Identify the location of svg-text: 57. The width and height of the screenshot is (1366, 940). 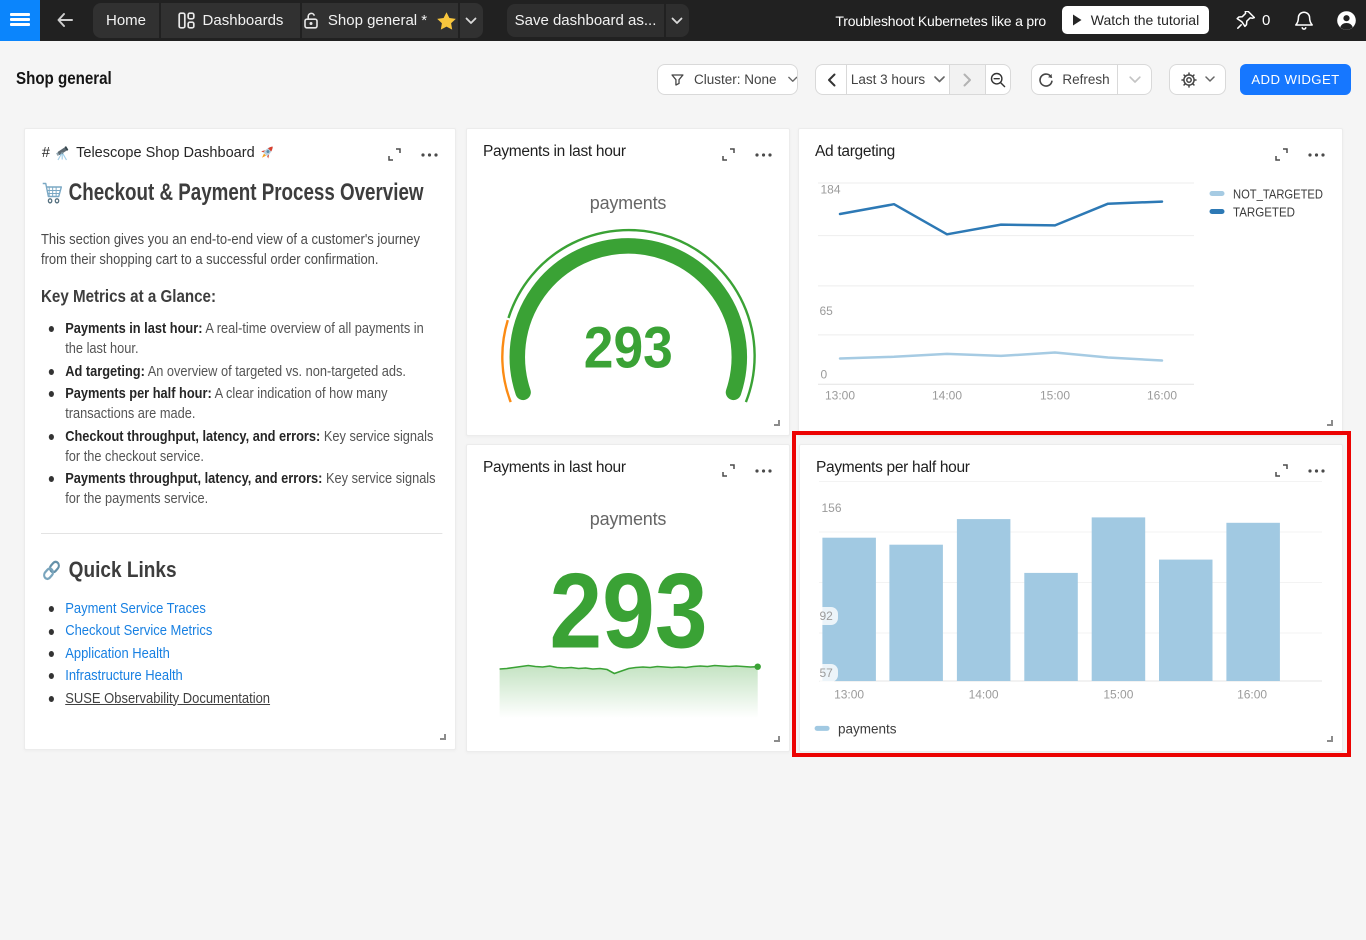
(827, 673).